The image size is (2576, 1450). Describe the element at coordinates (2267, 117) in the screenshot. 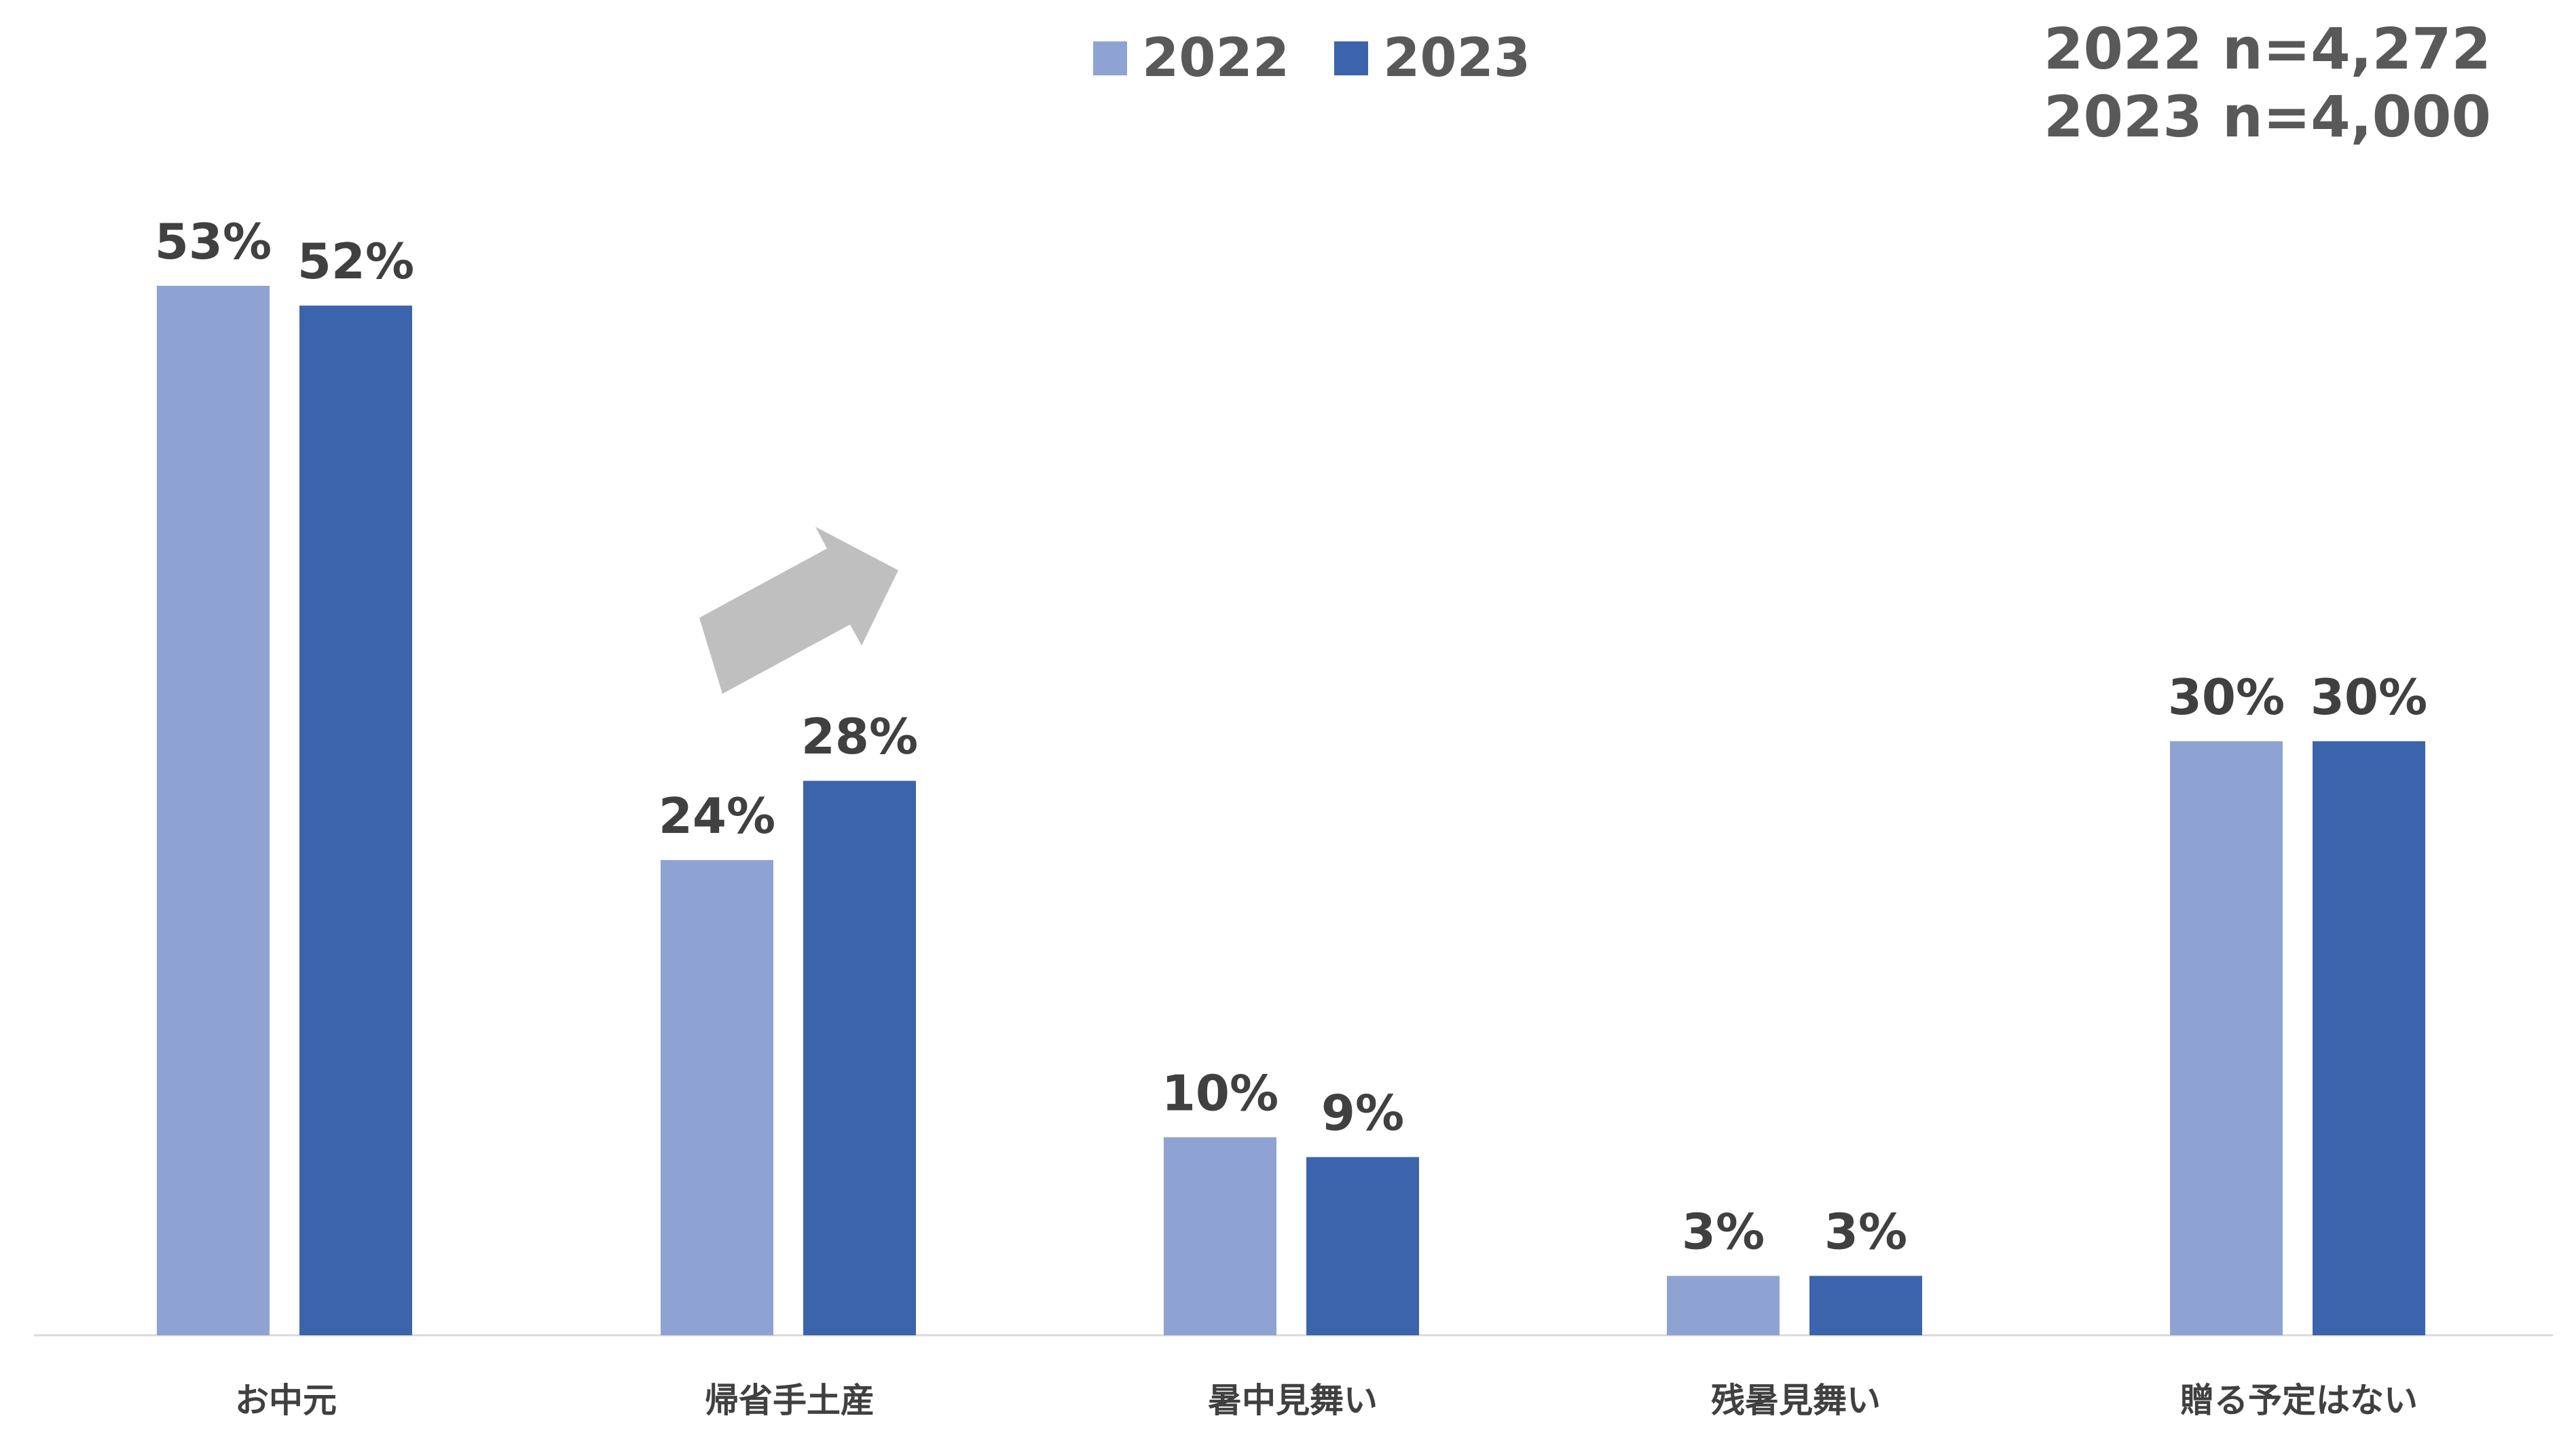

I see `sample-size-2023: 2023 n=4,000` at that location.